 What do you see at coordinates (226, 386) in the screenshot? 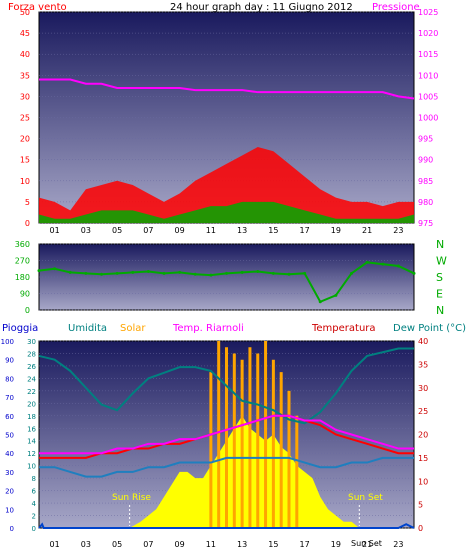
I see `series-line-umidita` at bounding box center [226, 386].